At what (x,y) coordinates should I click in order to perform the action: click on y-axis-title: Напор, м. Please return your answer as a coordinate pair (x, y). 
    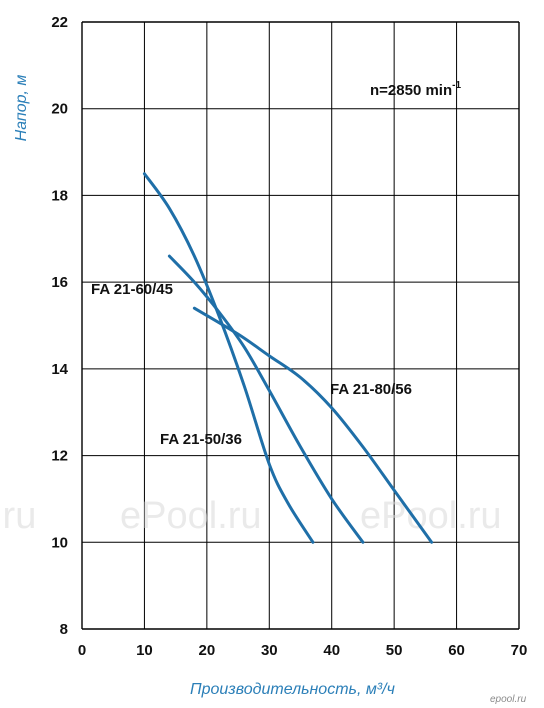
    Looking at the image, I should click on (21, 108).